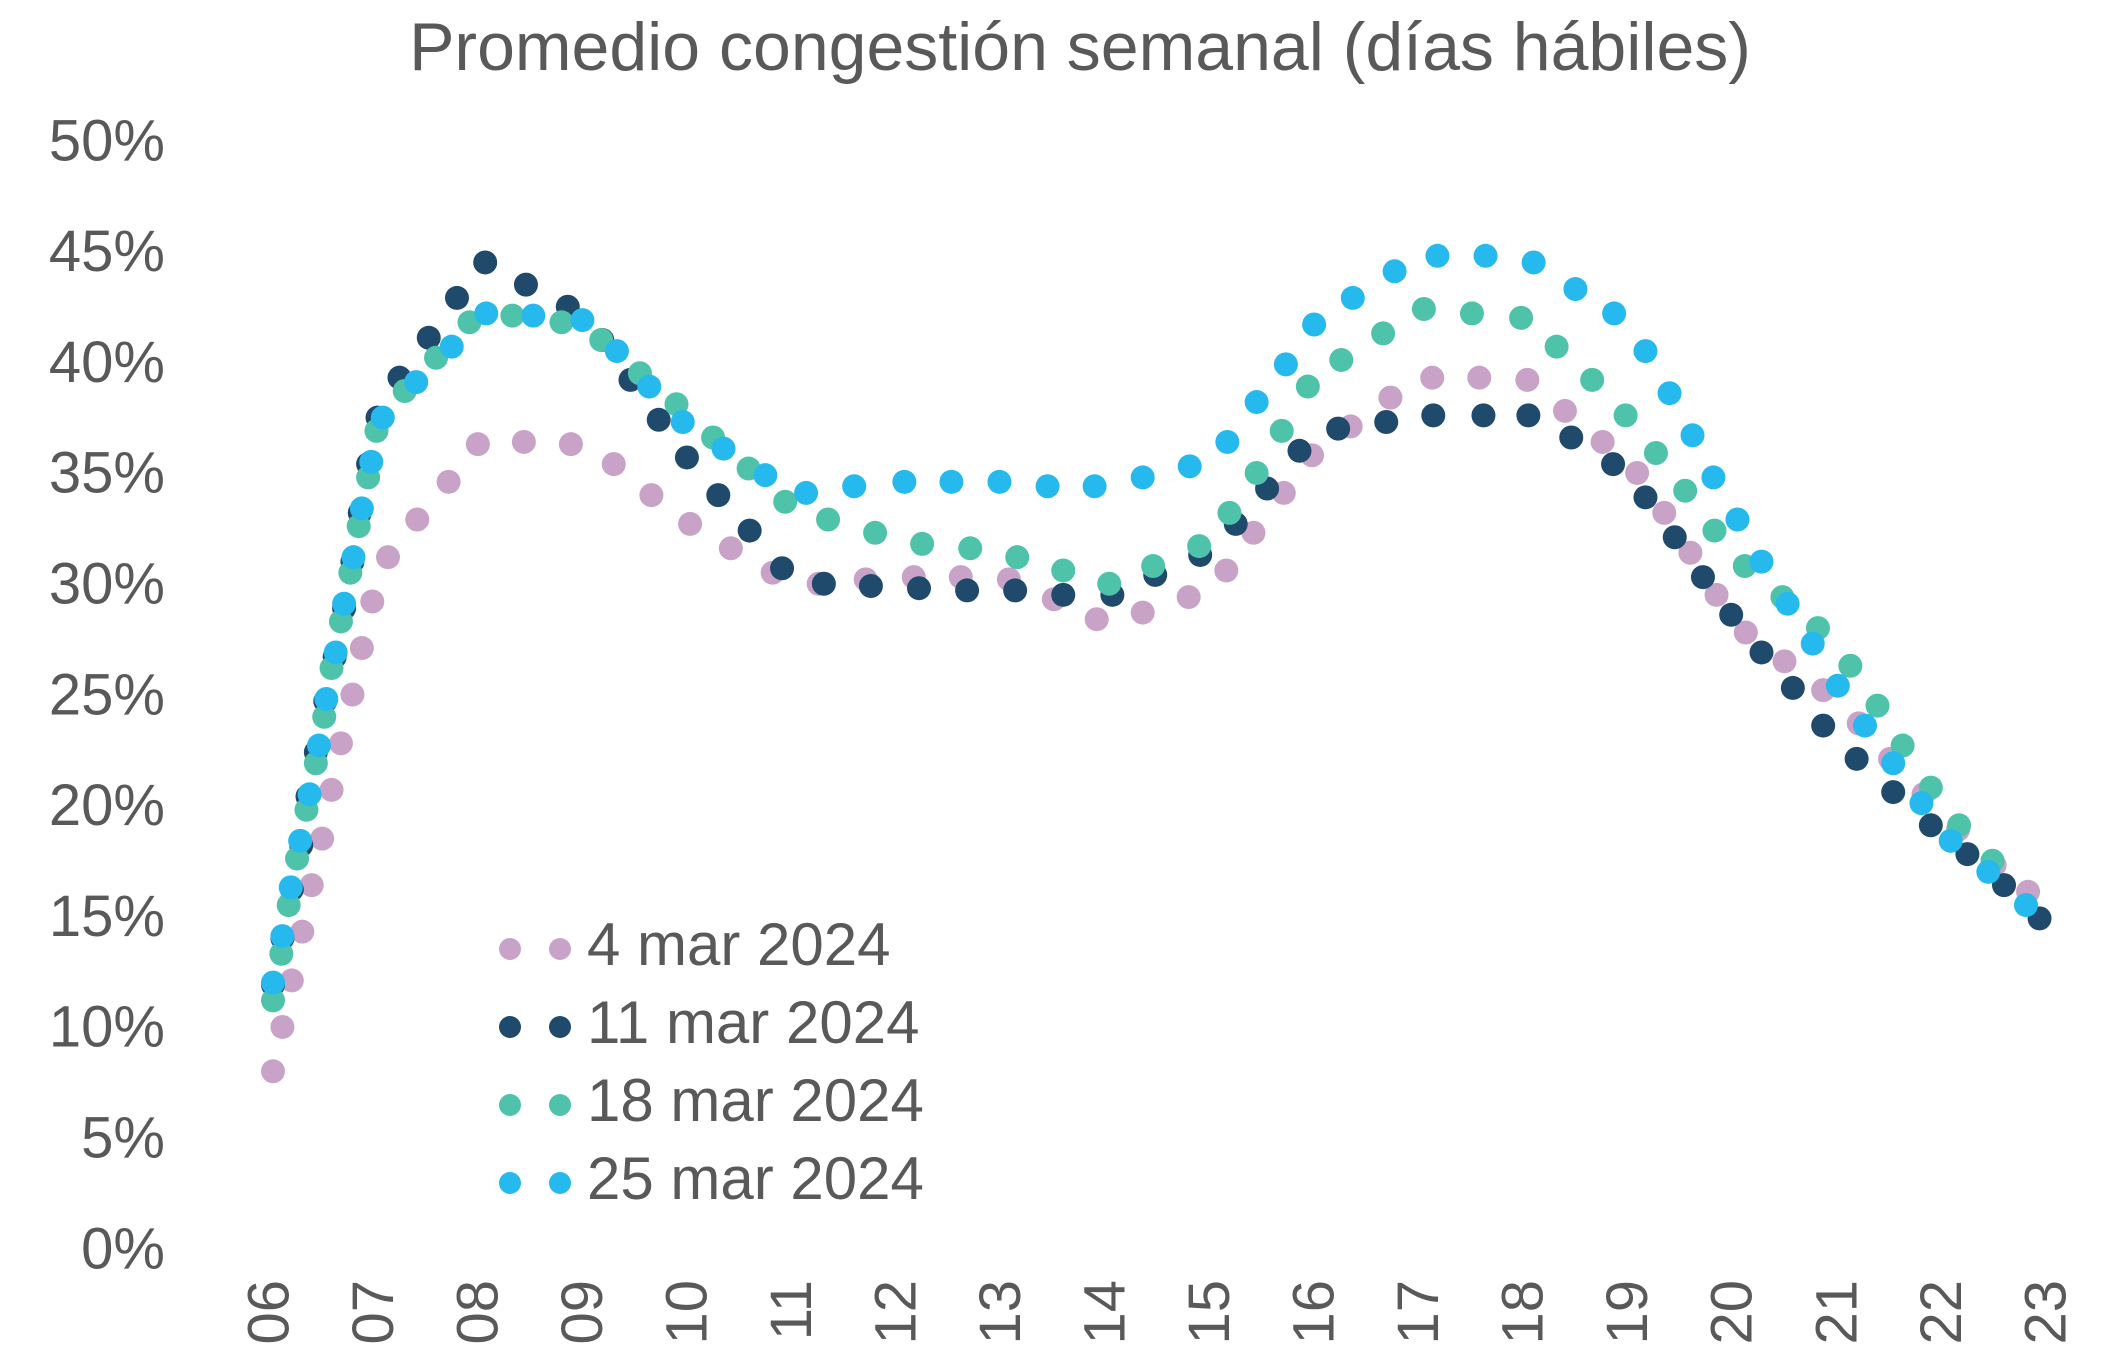 The width and height of the screenshot is (2101, 1355). What do you see at coordinates (1941, 1312) in the screenshot?
I see `x-tick-label: 22` at bounding box center [1941, 1312].